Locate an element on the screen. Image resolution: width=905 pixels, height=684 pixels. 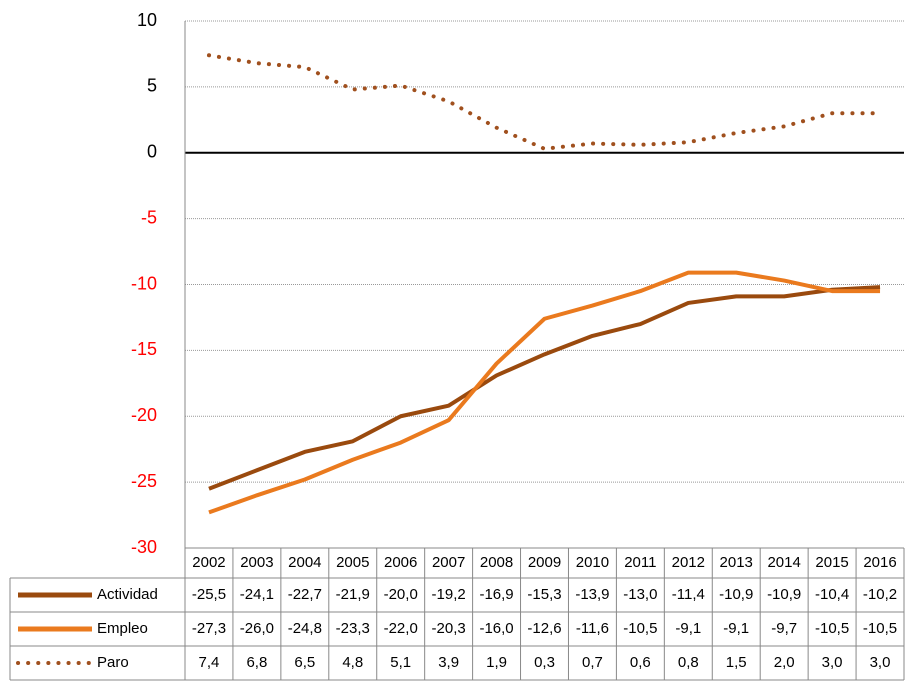
x-tick-label: 2005 is located at coordinates (352, 562).